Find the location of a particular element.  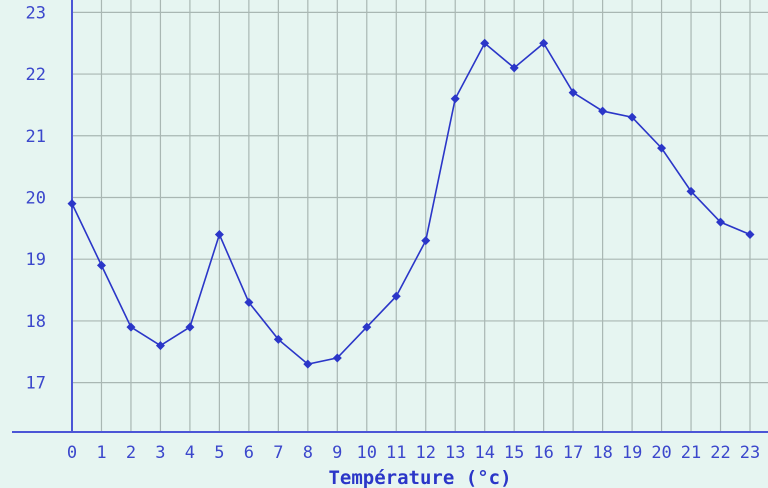

x-tick-label: 15 is located at coordinates (514, 453).